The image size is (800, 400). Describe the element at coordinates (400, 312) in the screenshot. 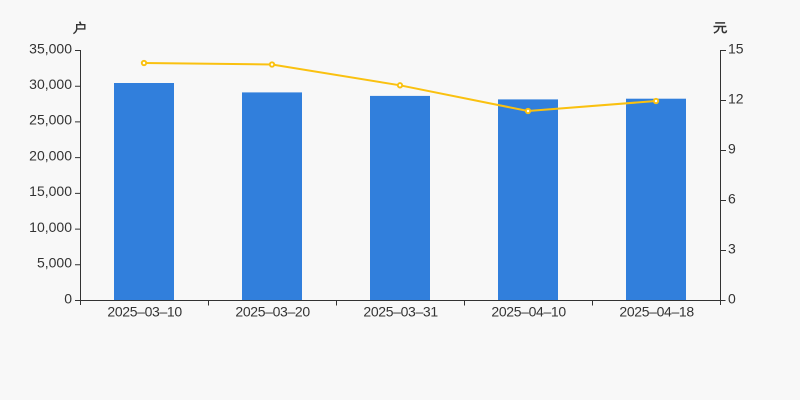

I see `svg-text: 2025–03–31` at that location.